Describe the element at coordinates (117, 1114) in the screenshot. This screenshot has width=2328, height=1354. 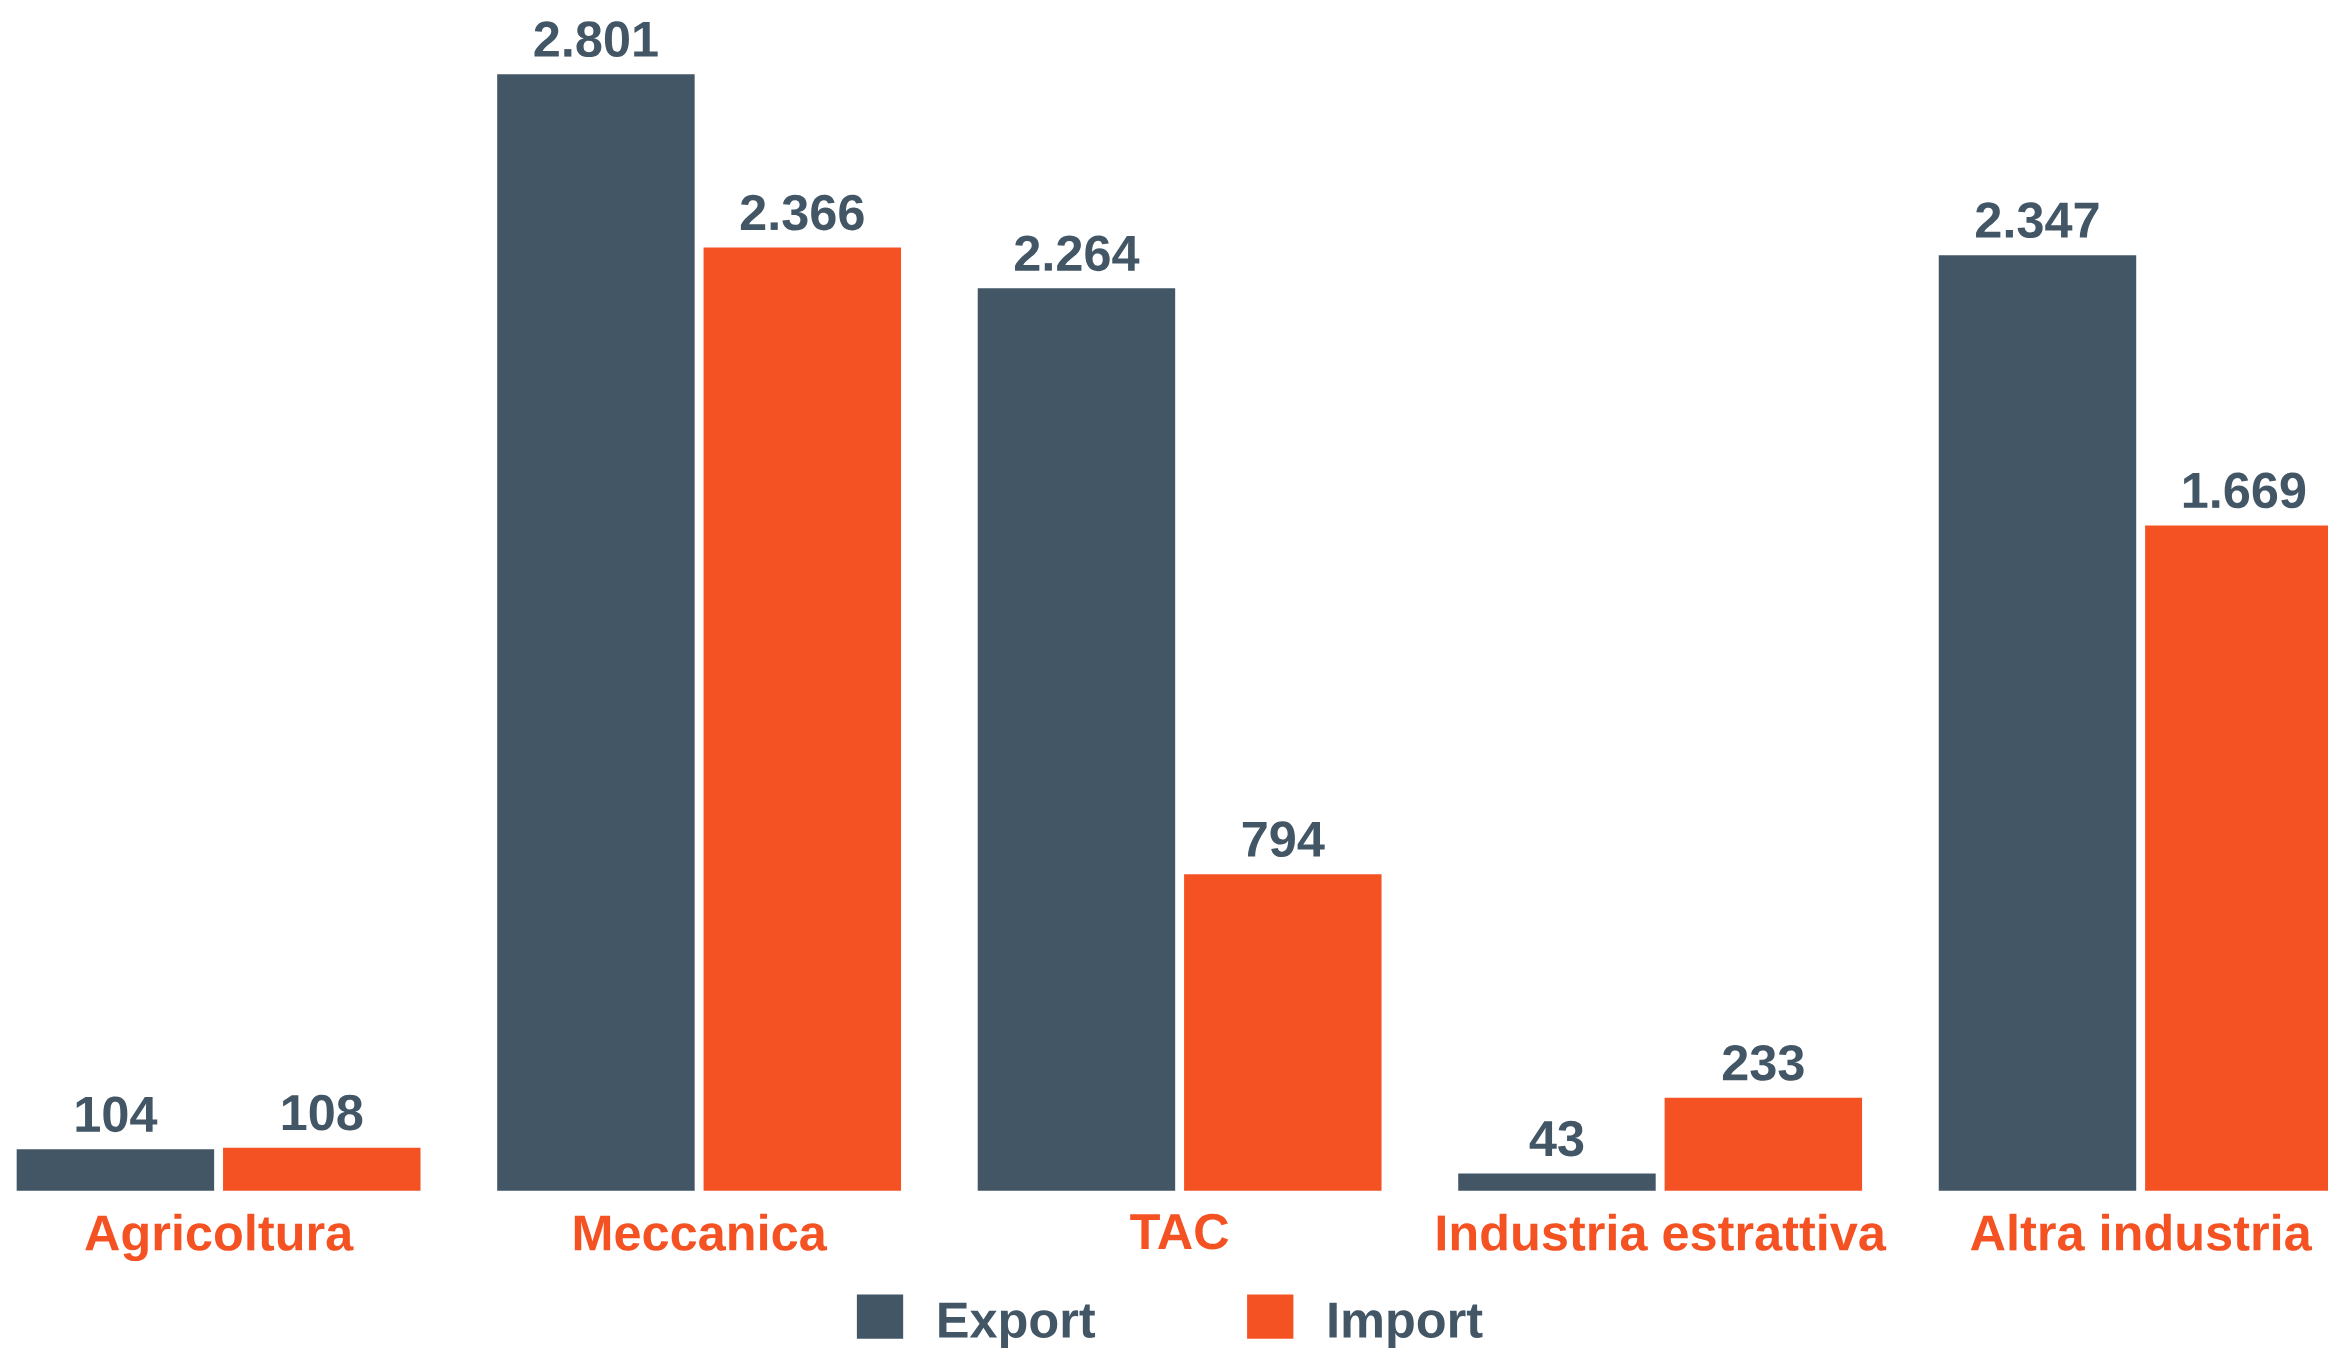
I see `data-label: 104` at that location.